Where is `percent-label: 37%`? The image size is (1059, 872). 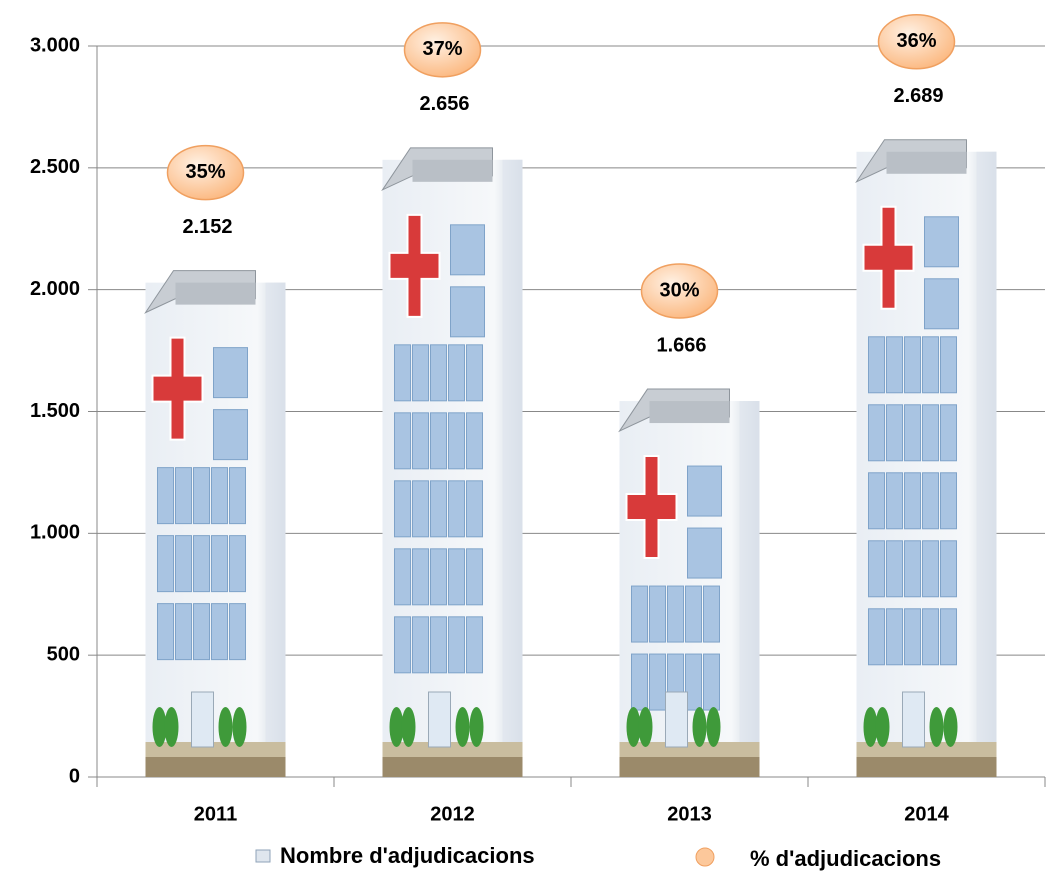 percent-label: 37% is located at coordinates (442, 49).